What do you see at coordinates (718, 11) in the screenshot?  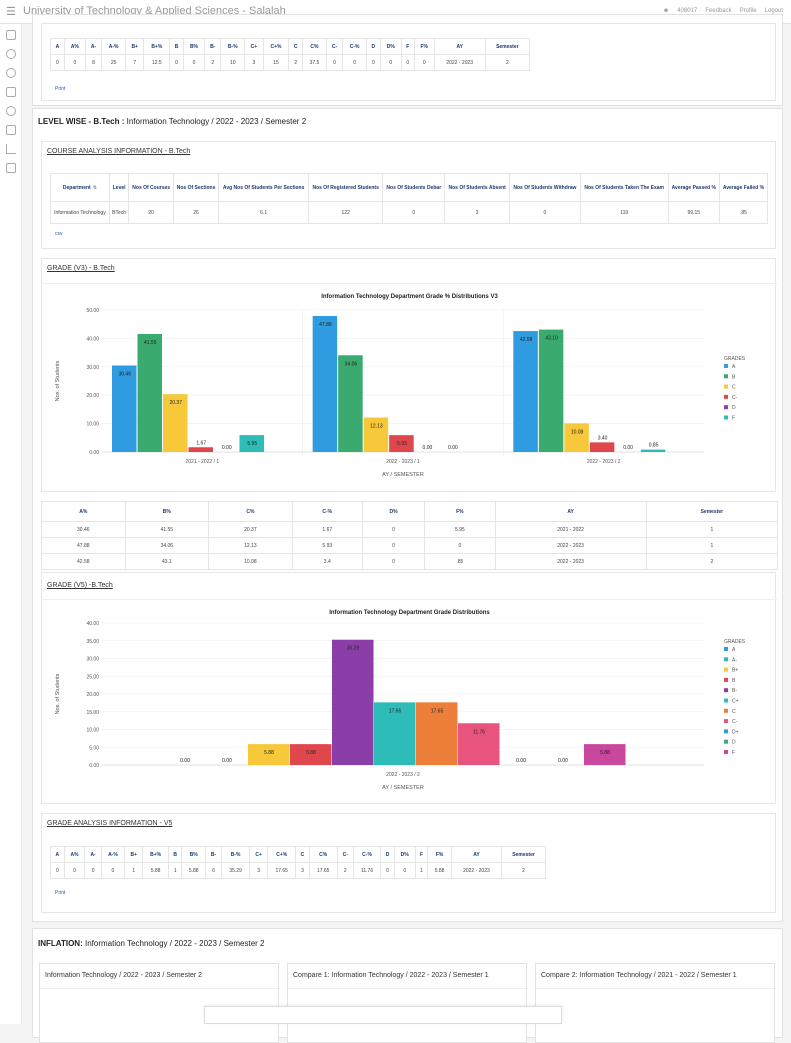 I see `feedback-link: Feedback` at bounding box center [718, 11].